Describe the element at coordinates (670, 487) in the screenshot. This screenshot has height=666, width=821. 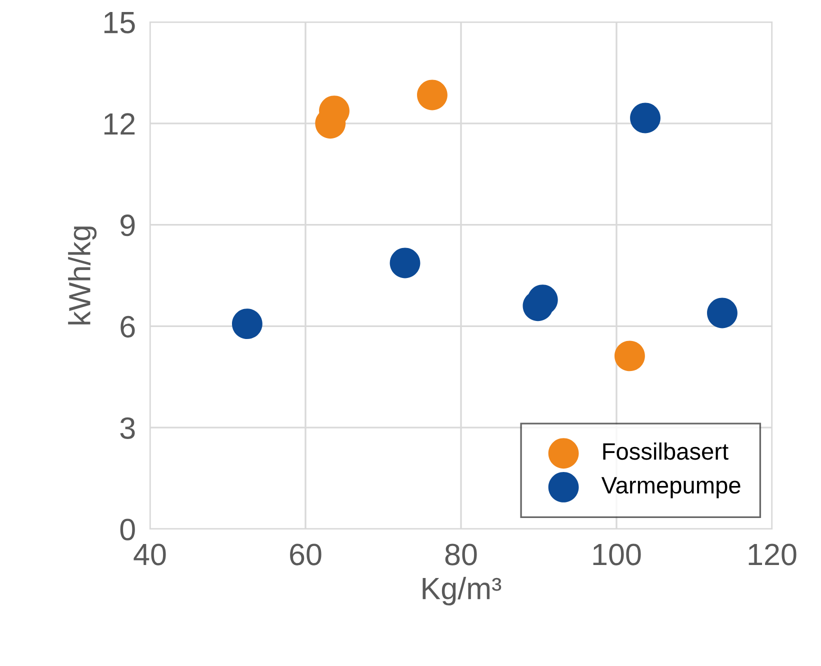
I see `legend-label: Varmepumpe` at that location.